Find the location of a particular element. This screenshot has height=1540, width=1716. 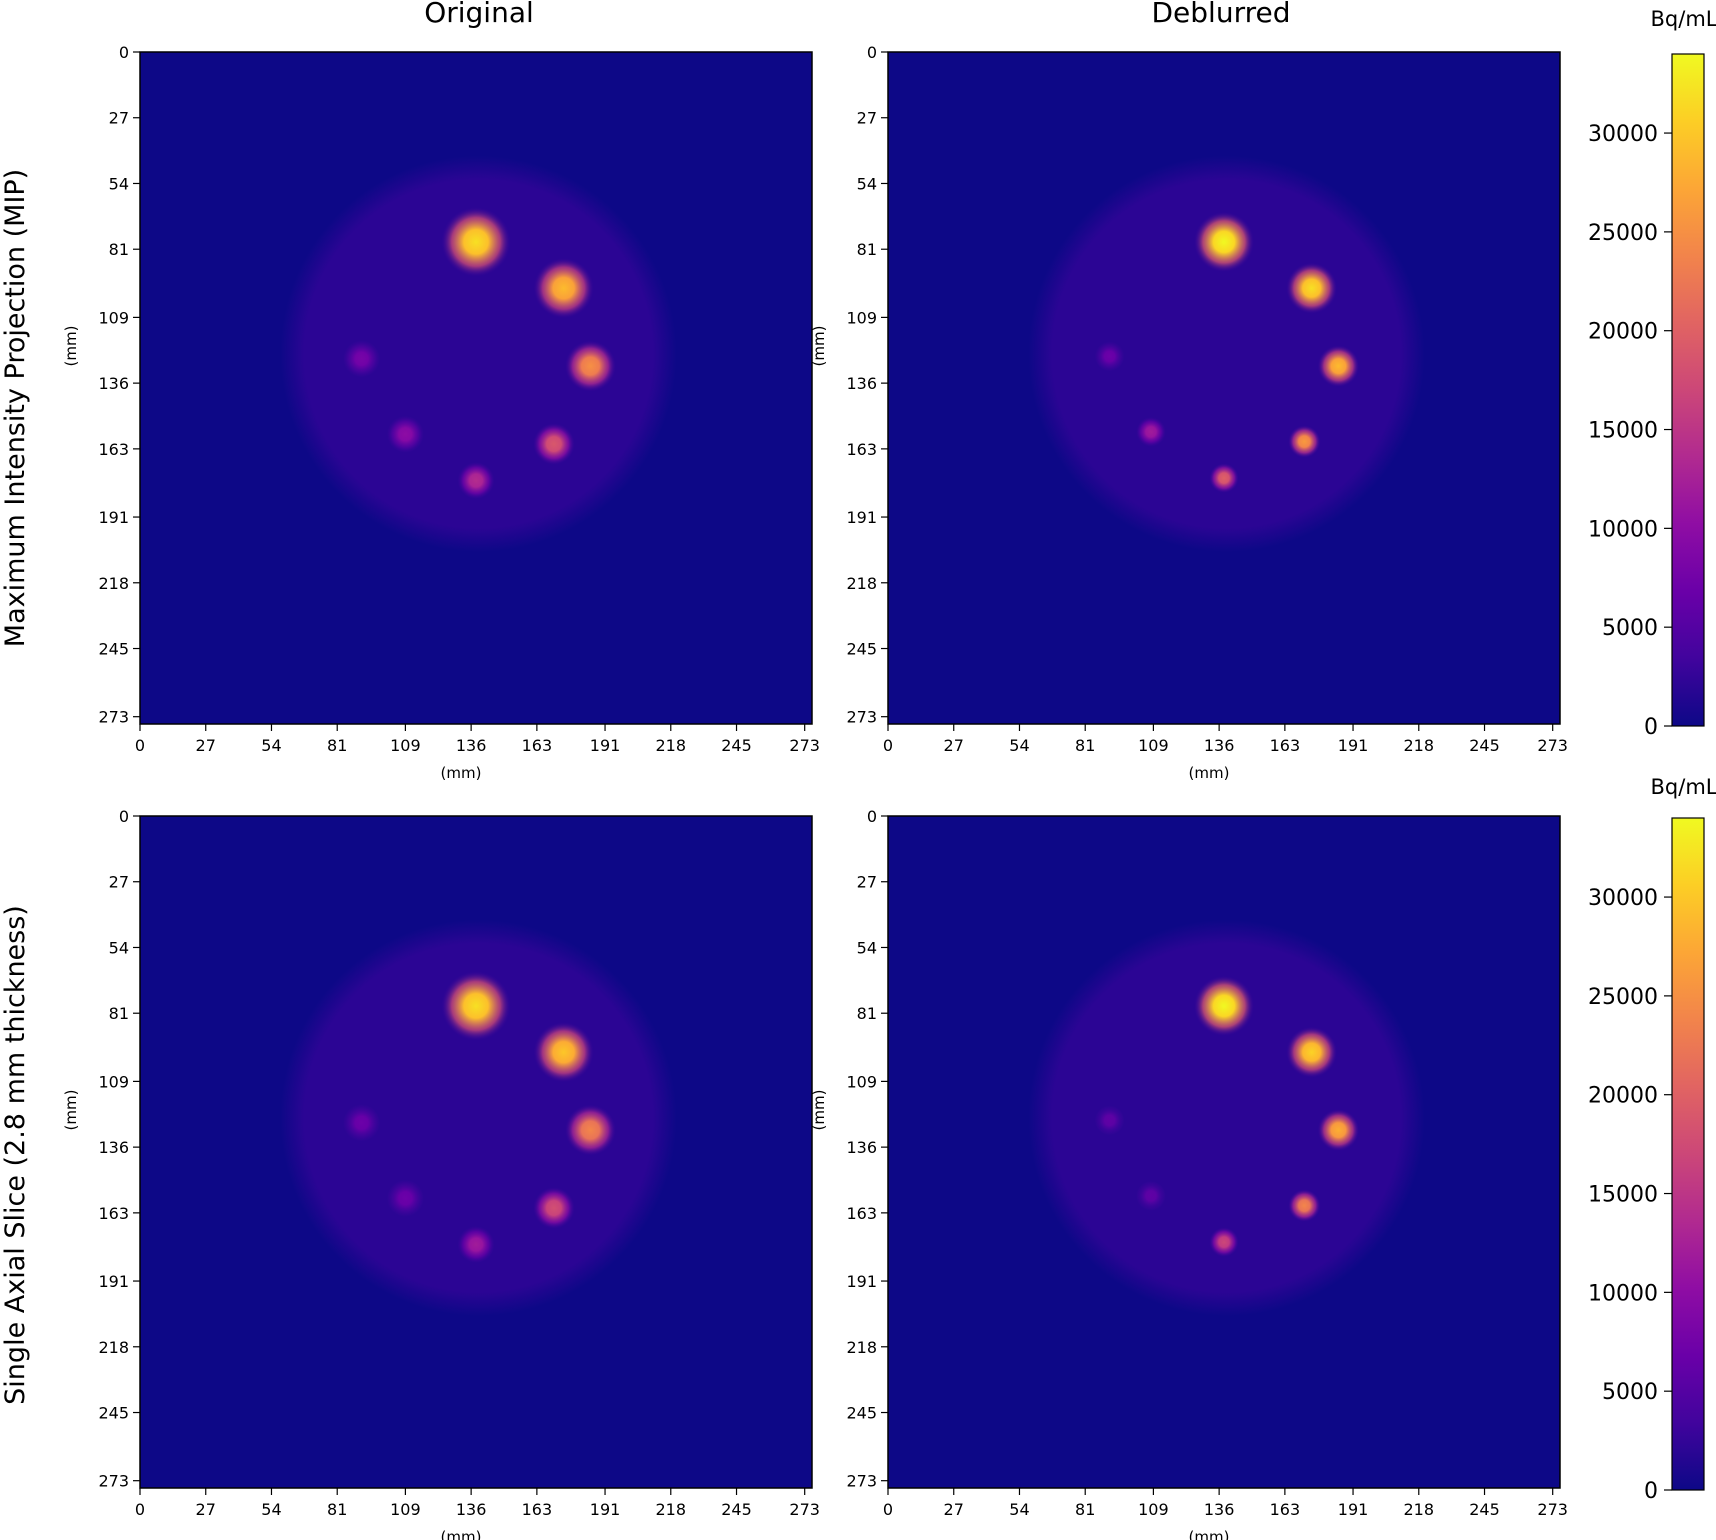

y-tick-label: 273 is located at coordinates (113, 1481).